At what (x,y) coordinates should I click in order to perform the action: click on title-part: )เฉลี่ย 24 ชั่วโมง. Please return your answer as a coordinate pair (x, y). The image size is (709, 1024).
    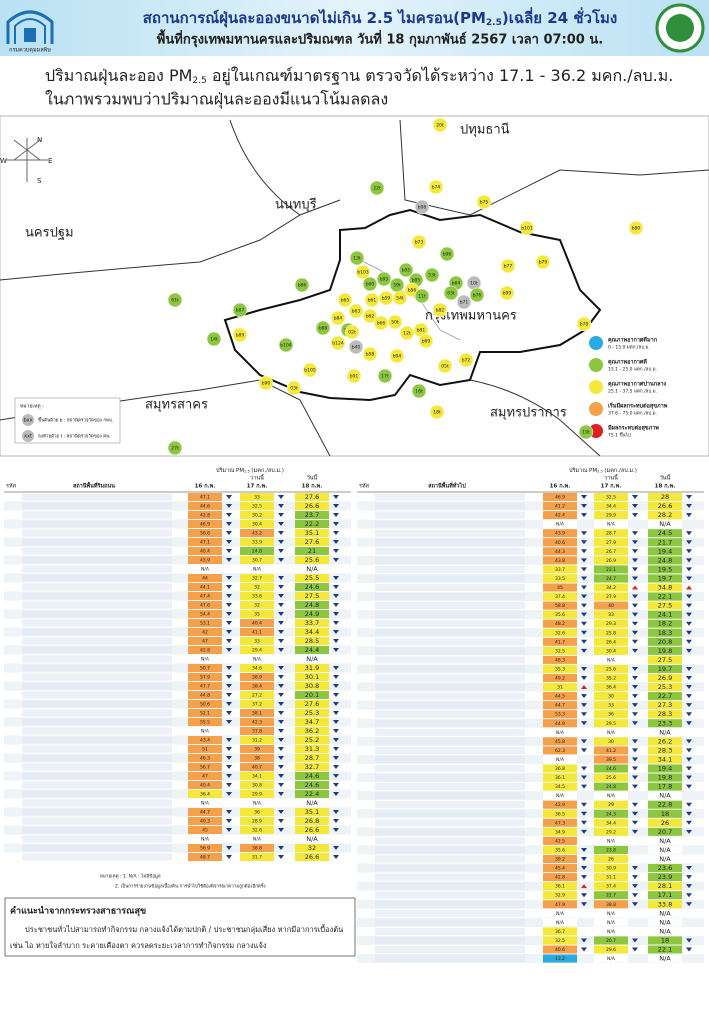
    Looking at the image, I should click on (559, 17).